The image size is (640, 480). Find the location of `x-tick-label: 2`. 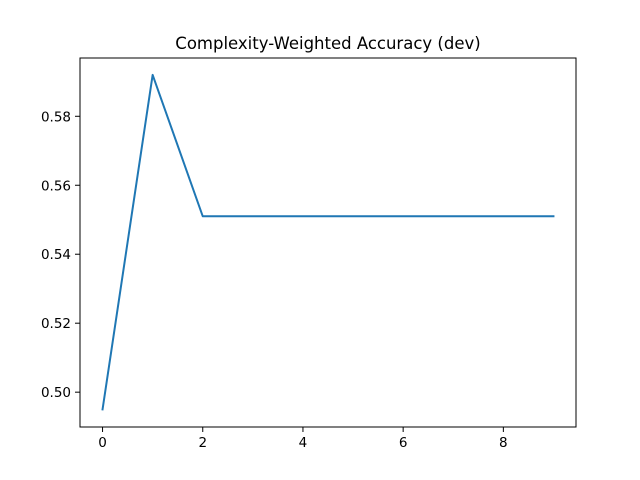

x-tick-label: 2 is located at coordinates (202, 443).